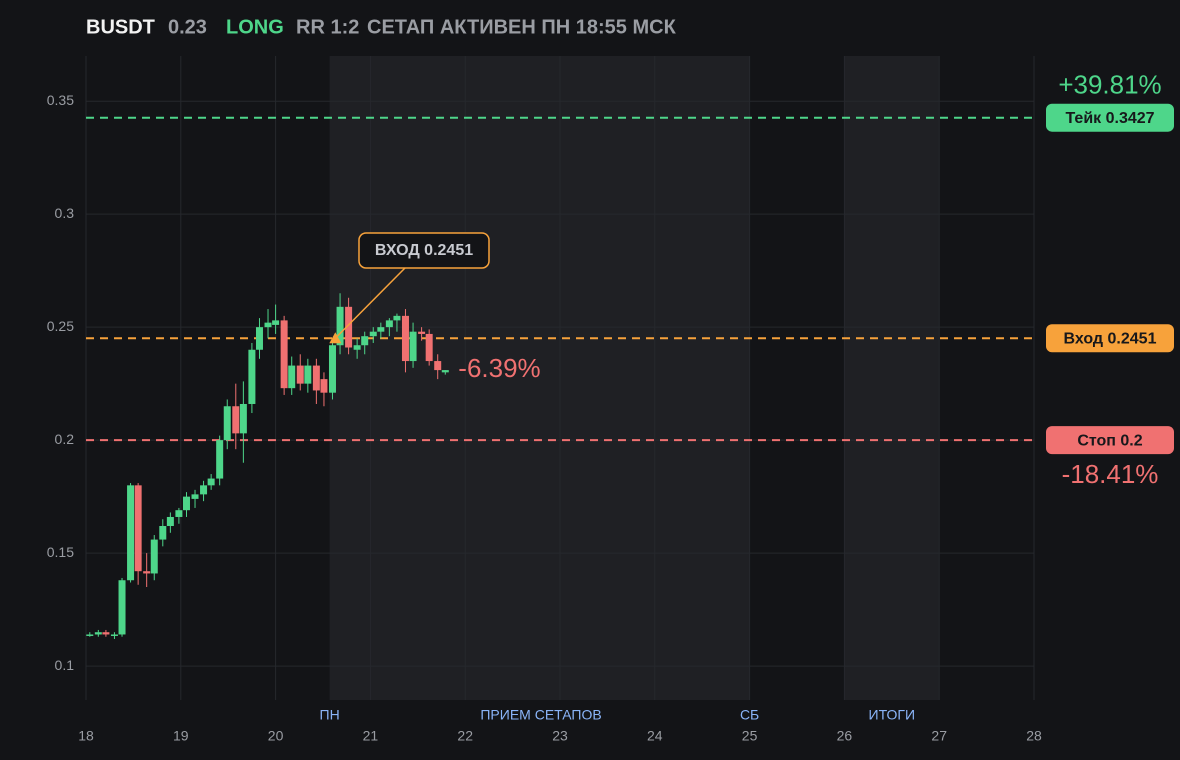 Image resolution: width=1180 pixels, height=760 pixels. I want to click on x-tick-label: 28, so click(1034, 736).